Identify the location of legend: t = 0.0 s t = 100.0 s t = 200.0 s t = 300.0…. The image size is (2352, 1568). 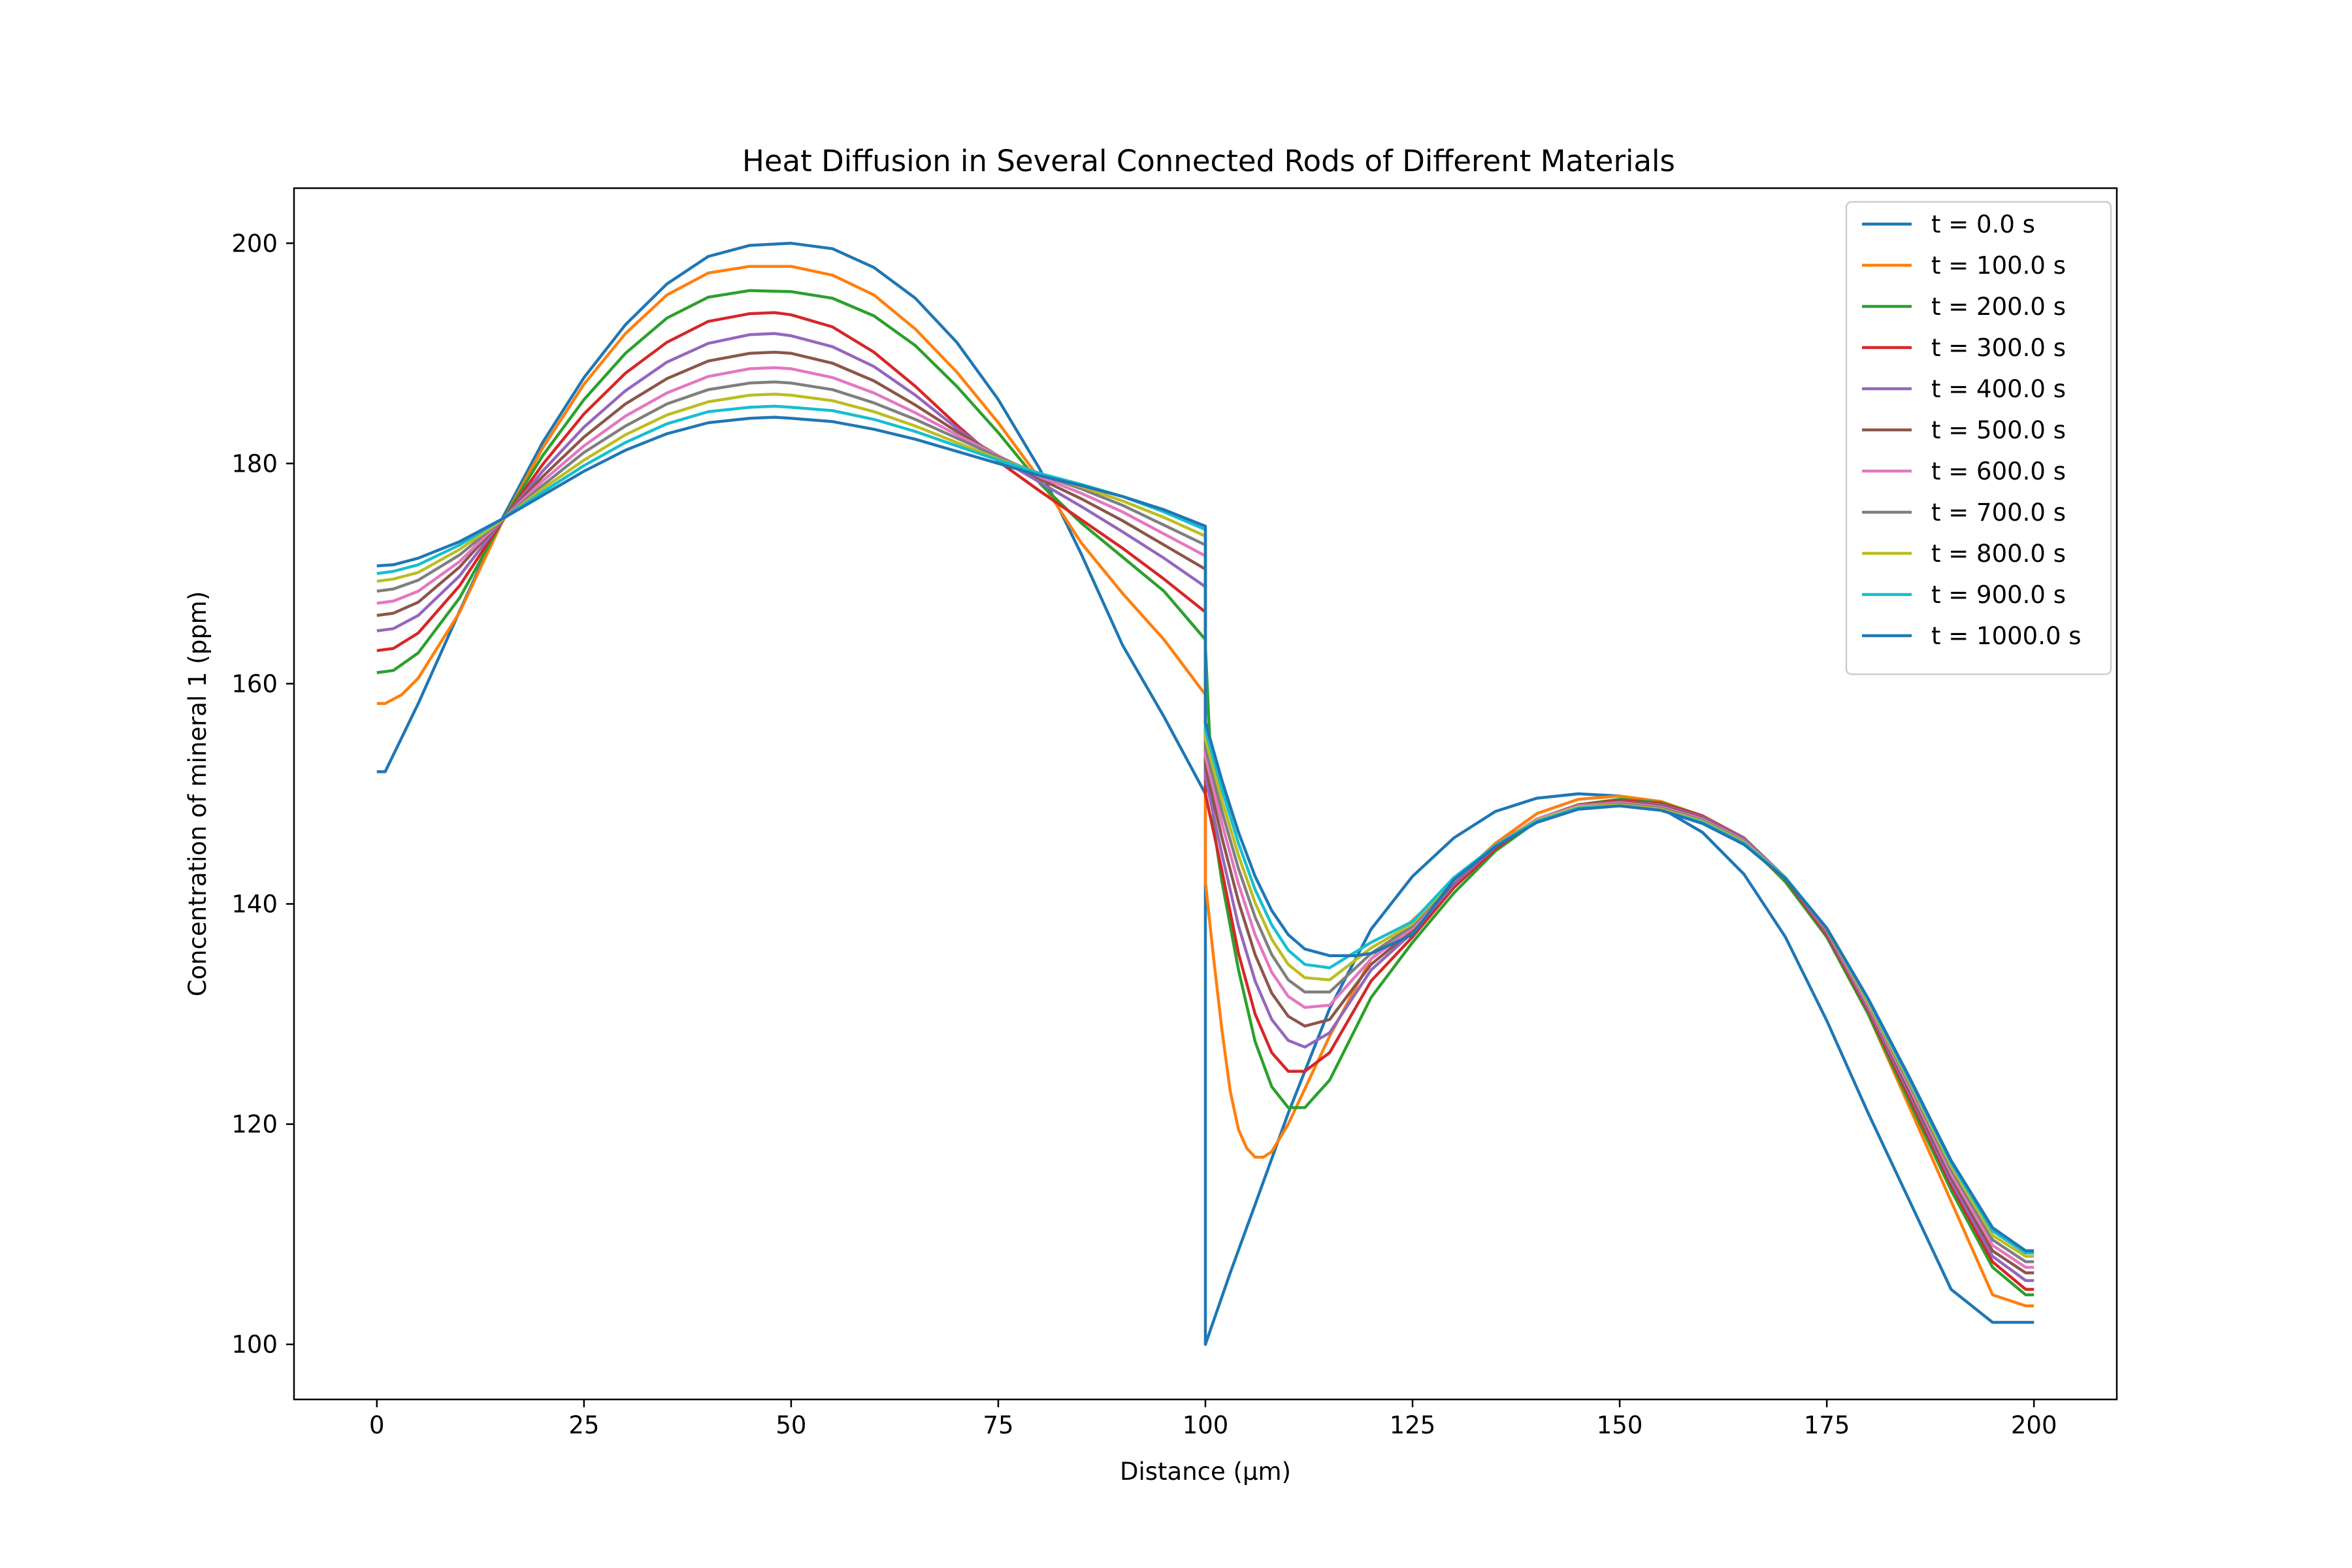
(1978, 438).